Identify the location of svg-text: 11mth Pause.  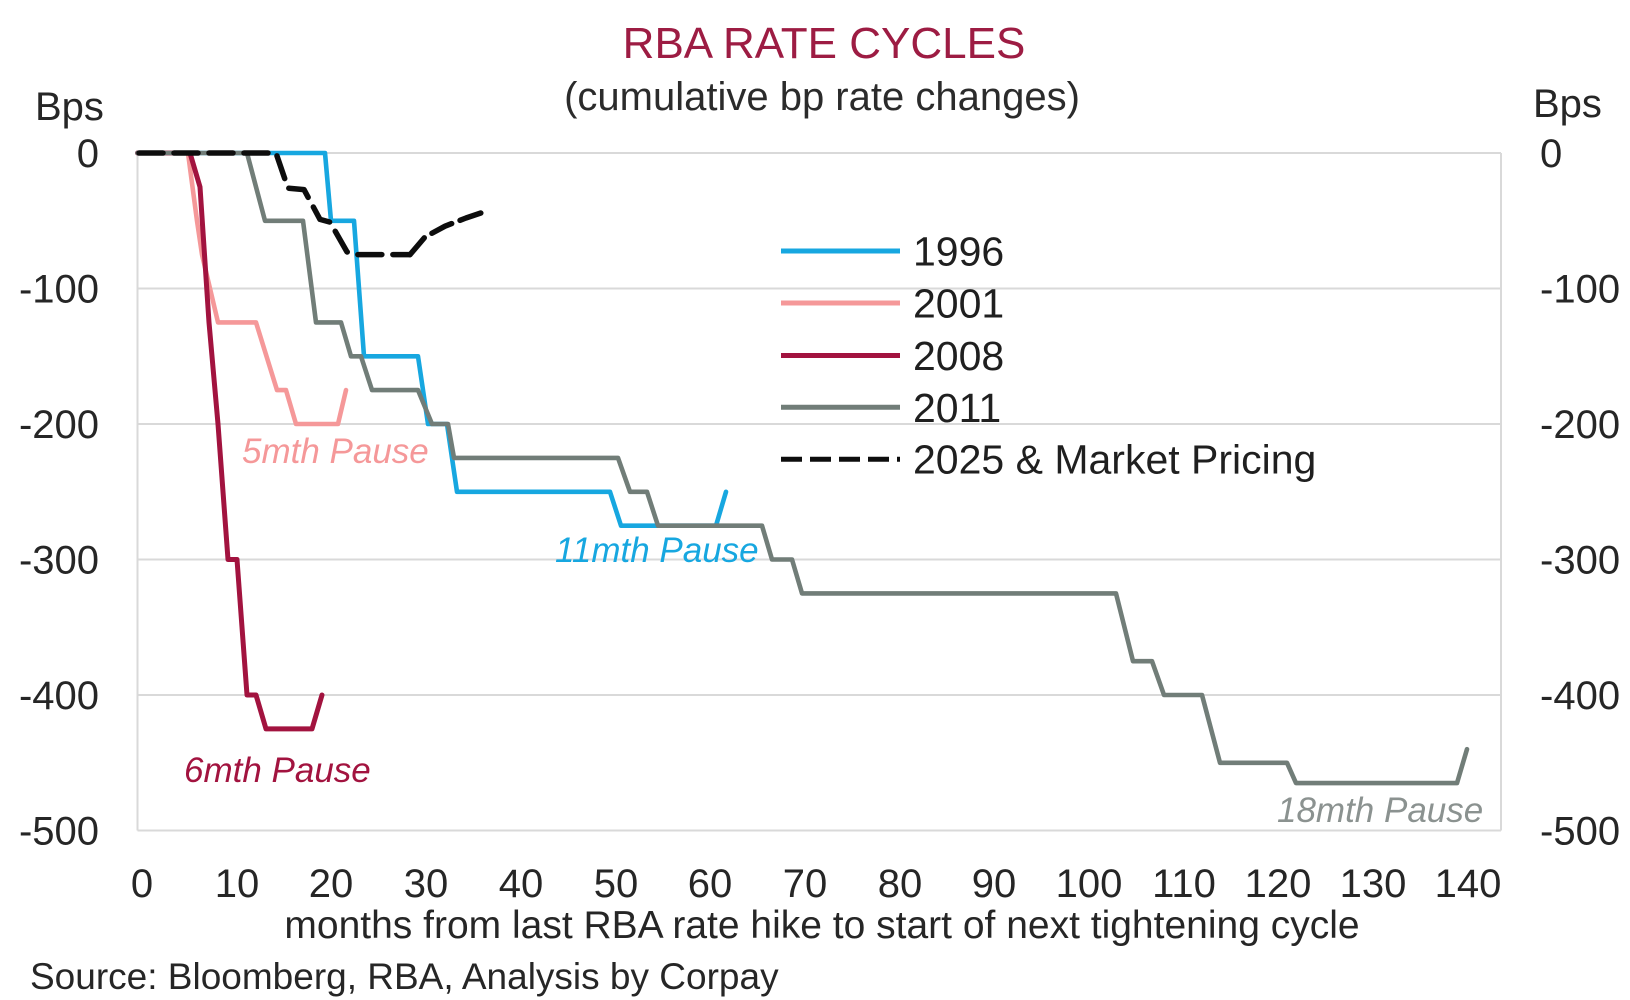
(657, 550).